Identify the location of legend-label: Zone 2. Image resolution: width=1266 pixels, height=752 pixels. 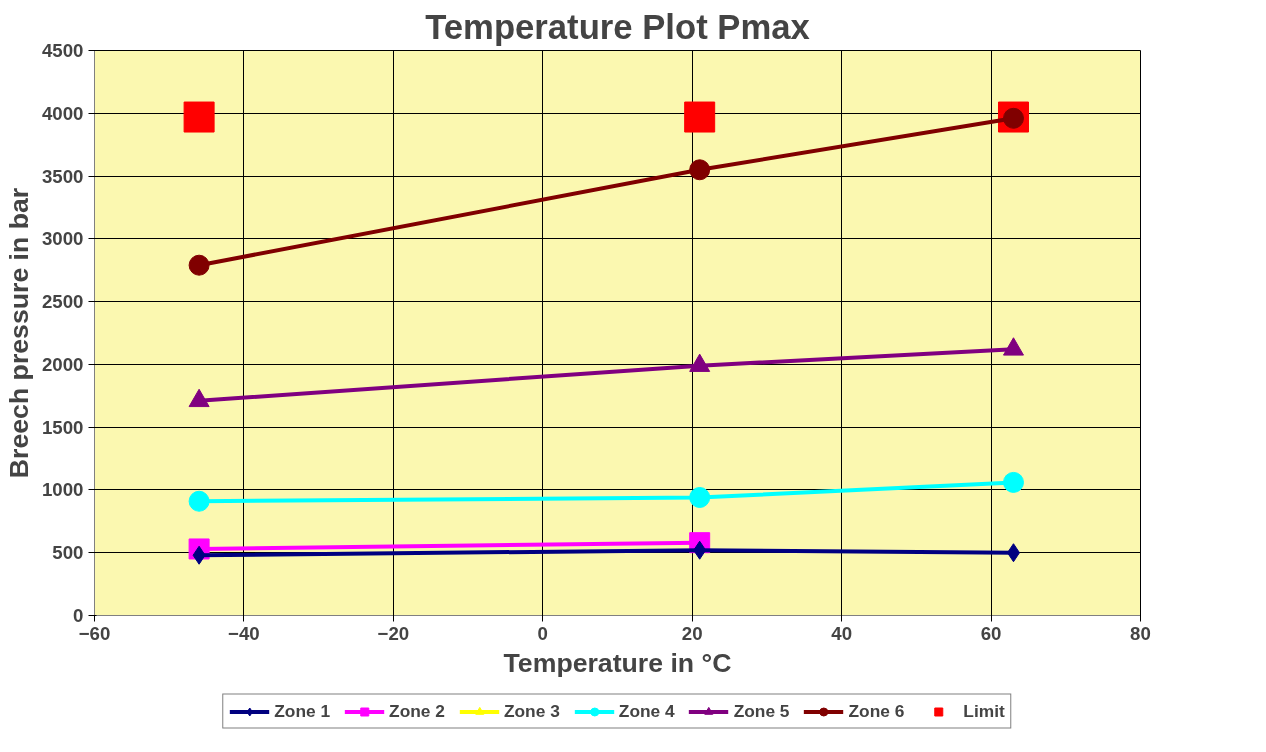
(417, 711).